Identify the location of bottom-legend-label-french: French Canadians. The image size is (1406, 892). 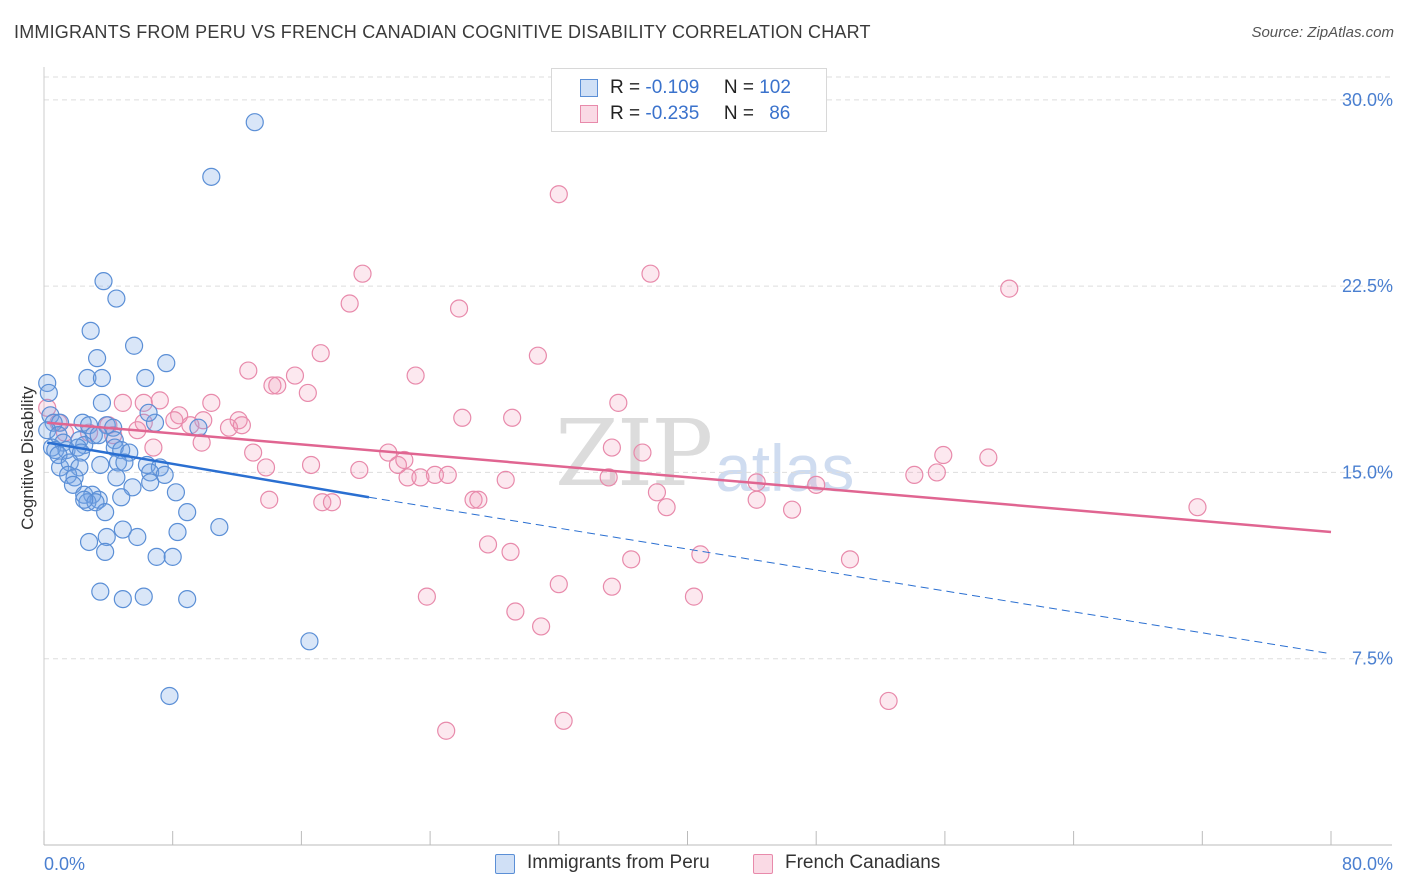
(863, 862).